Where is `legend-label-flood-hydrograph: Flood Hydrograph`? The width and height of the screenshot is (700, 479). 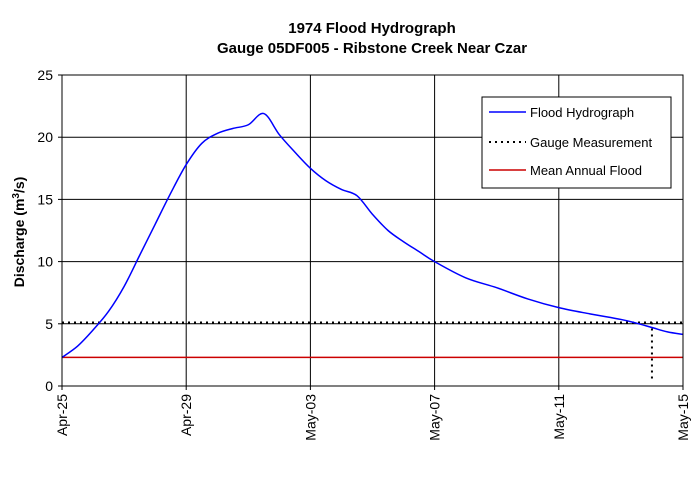
legend-label-flood-hydrograph: Flood Hydrograph is located at coordinates (582, 112).